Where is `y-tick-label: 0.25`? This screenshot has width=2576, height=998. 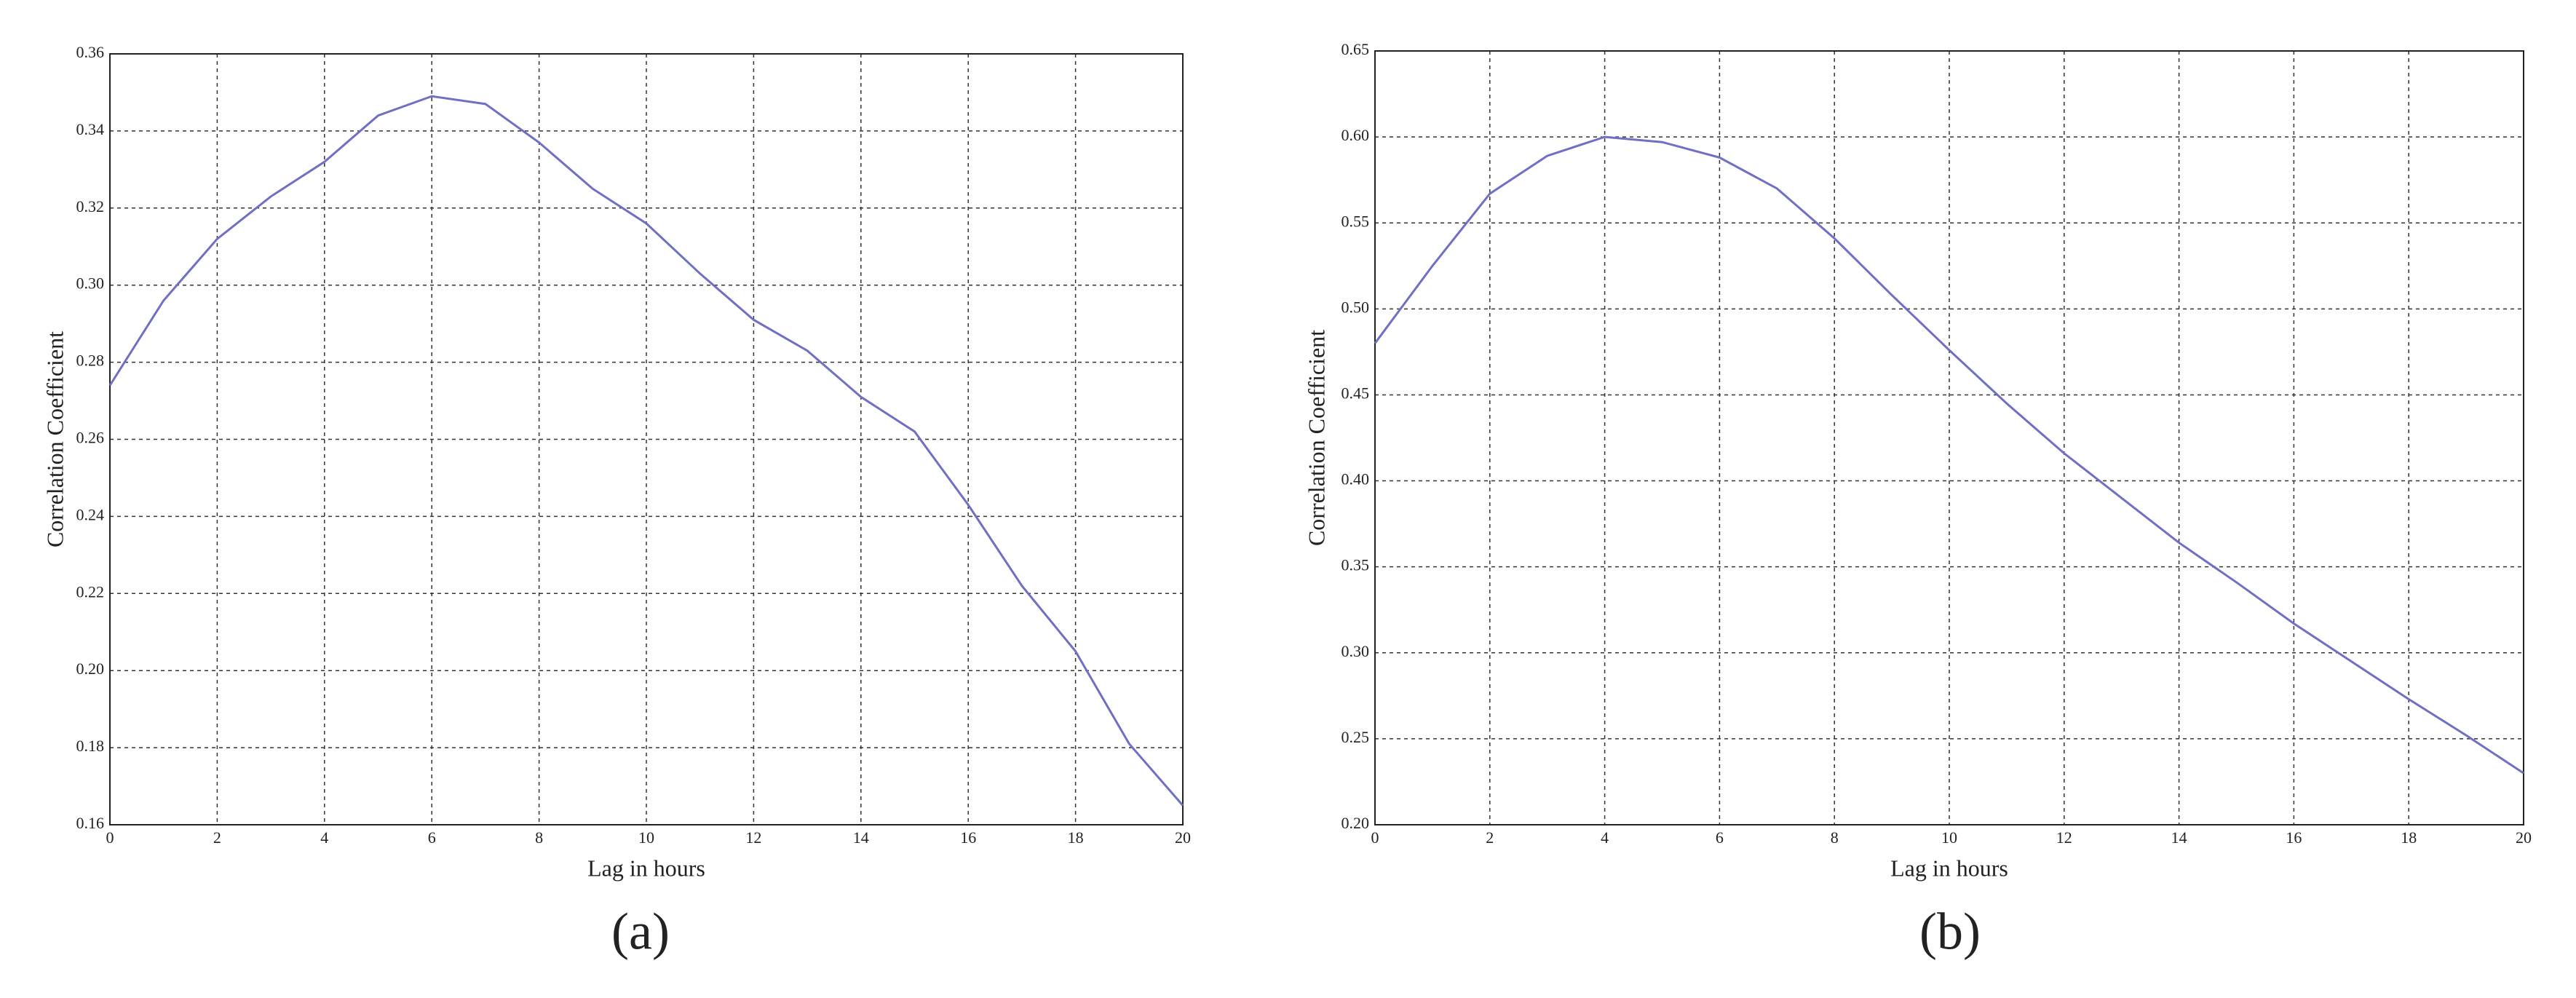 y-tick-label: 0.25 is located at coordinates (1355, 737).